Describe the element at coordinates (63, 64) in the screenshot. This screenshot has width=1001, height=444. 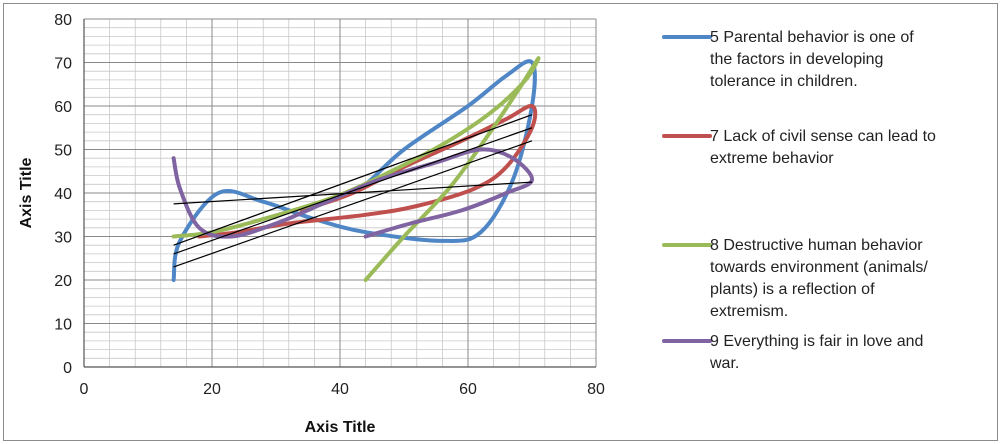
I see `y-tick-label: 70` at that location.